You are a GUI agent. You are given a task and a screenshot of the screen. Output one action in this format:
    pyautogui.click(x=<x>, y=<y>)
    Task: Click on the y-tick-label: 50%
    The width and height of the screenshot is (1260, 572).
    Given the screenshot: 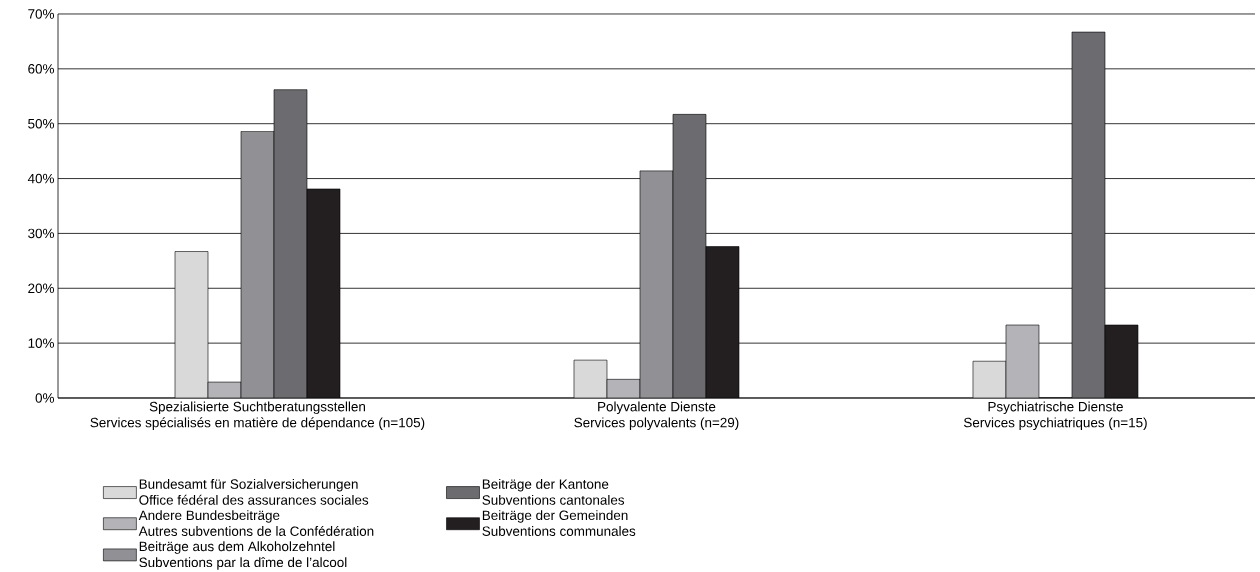 What is the action you would take?
    pyautogui.click(x=41, y=123)
    